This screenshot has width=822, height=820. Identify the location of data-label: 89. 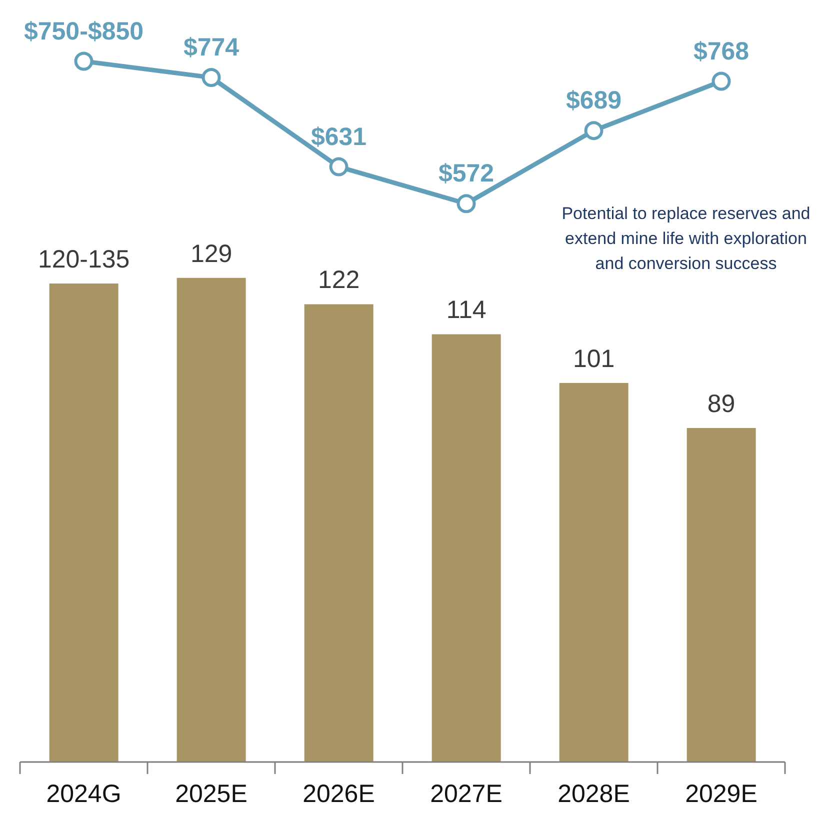
(721, 404).